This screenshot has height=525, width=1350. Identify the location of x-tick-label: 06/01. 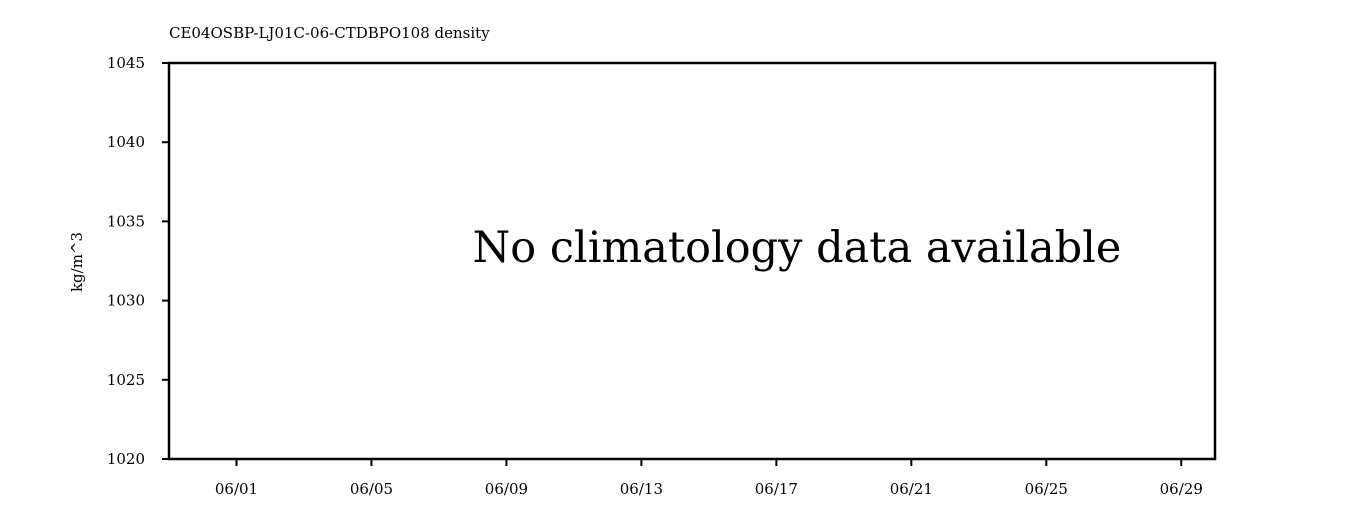
(236, 489).